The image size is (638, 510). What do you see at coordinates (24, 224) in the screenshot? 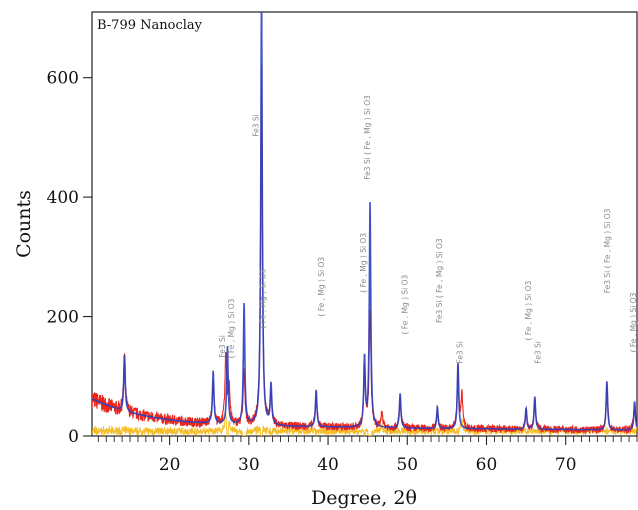
I see `y-axis-title: Counts` at bounding box center [24, 224].